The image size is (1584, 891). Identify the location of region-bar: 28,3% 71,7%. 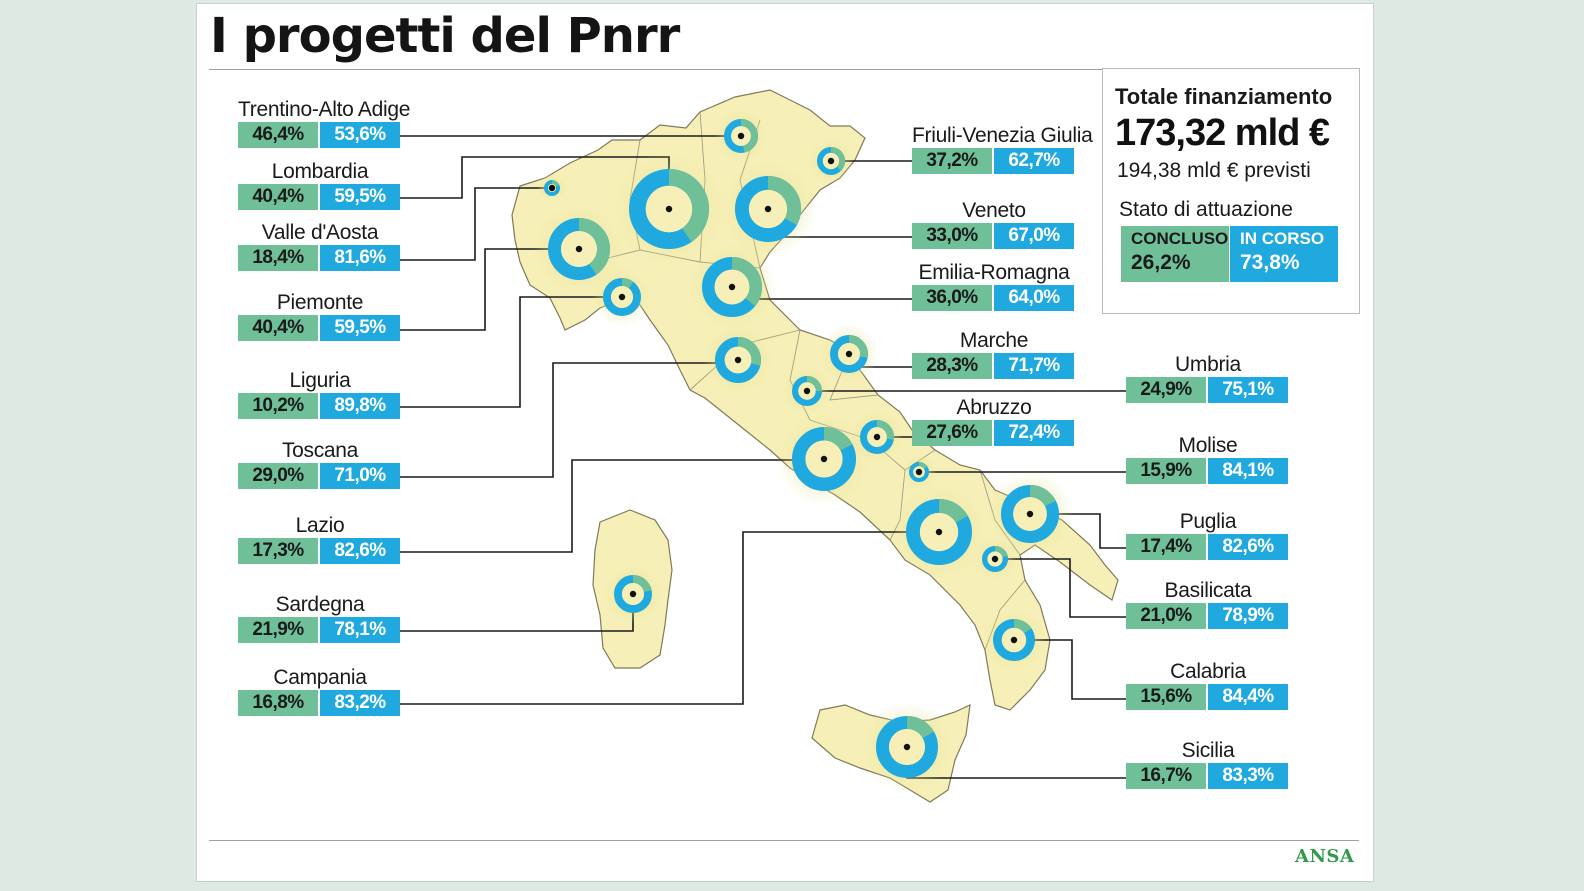
(994, 366).